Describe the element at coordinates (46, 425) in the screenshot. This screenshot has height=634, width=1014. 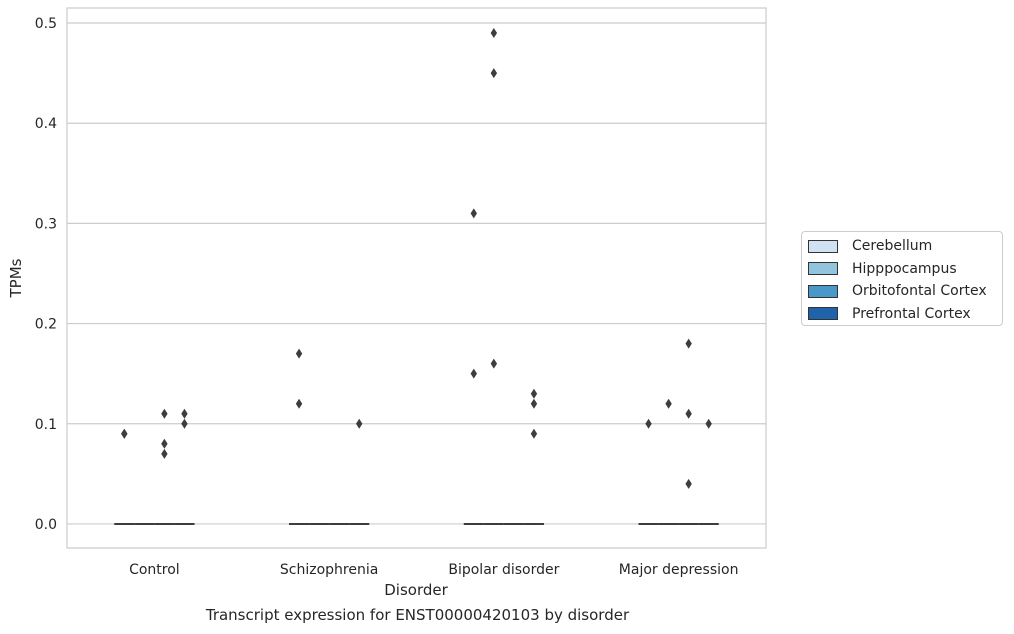
I see `y-tick-label: 0.1` at that location.